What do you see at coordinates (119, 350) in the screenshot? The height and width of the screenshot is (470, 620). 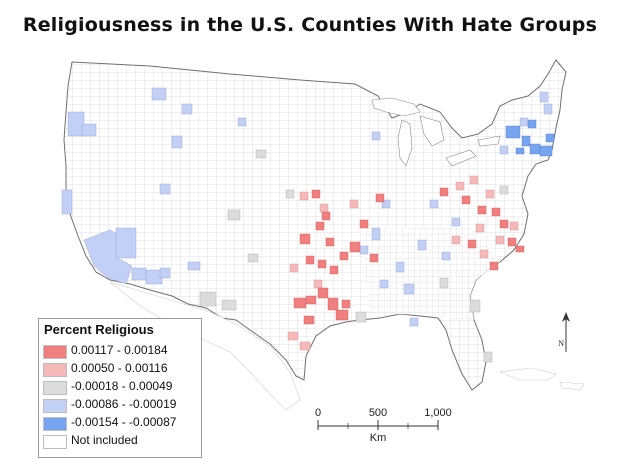 I see `legend-label: 0.00117 - 0.00184` at bounding box center [119, 350].